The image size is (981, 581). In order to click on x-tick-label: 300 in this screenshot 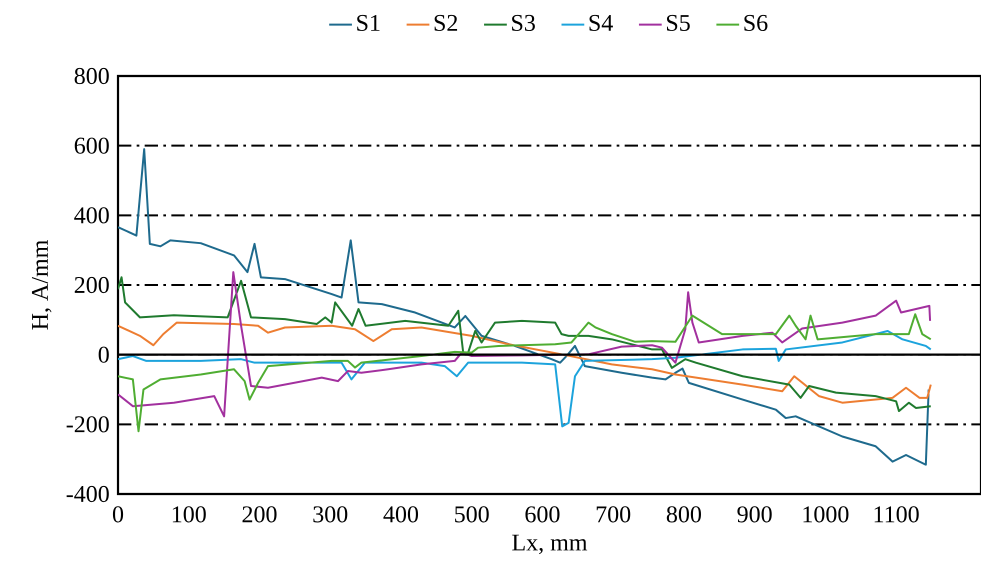, I will do `click(330, 514)`.